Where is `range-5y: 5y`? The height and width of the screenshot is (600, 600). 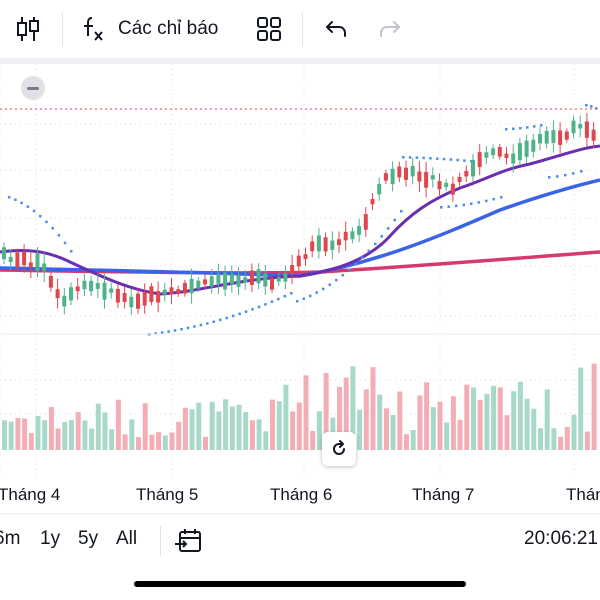
range-5y: 5y is located at coordinates (88, 538).